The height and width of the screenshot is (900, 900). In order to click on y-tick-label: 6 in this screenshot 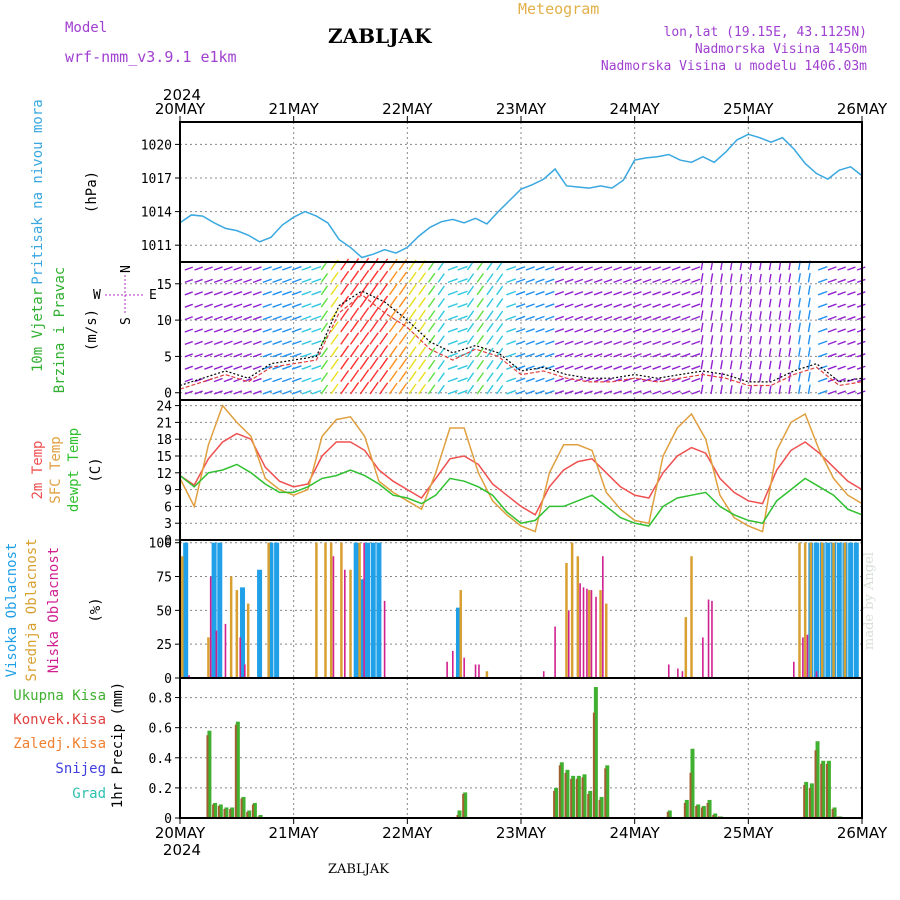, I will do `click(168, 507)`.